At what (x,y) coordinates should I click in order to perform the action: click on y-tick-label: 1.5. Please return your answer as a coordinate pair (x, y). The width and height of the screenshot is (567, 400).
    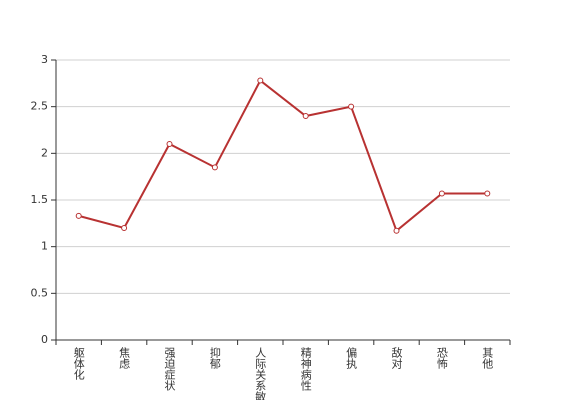
    Looking at the image, I should click on (40, 199).